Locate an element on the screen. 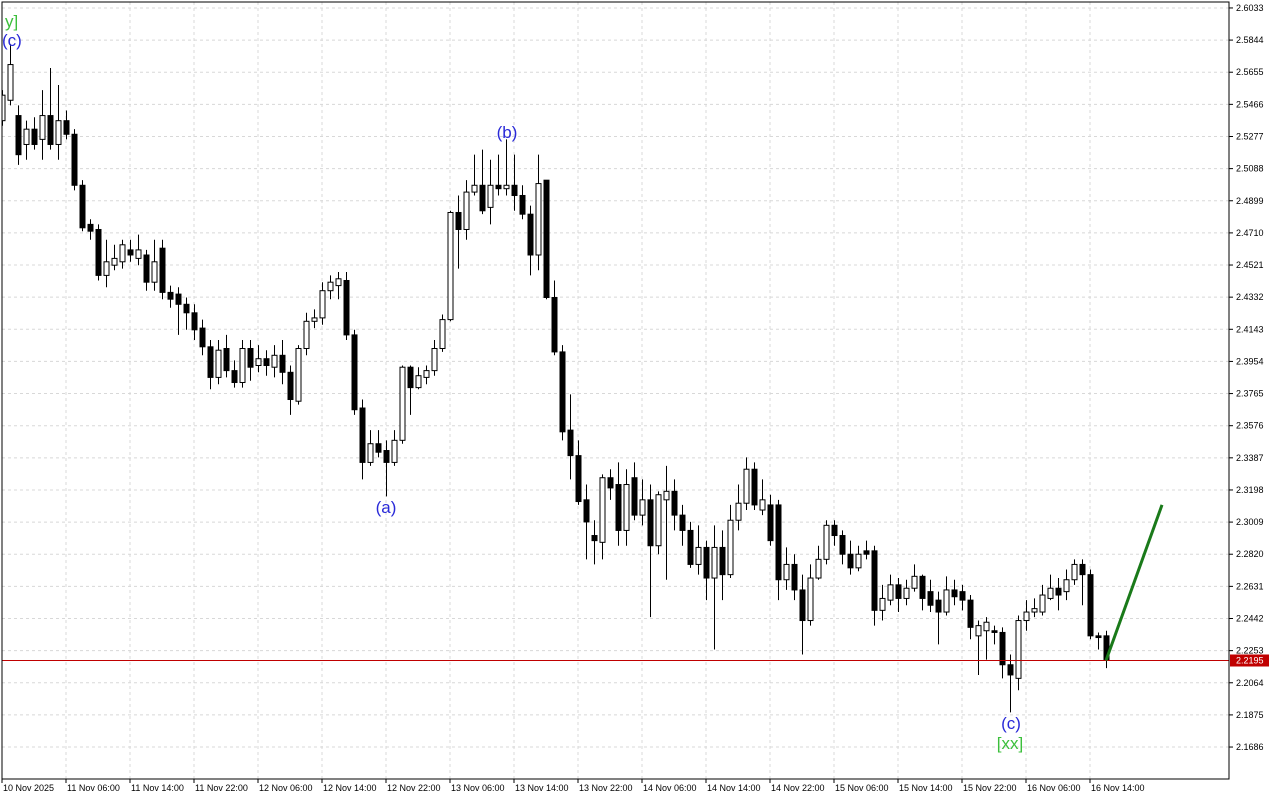  y-tick-label: 2.1686 is located at coordinates (1250, 747).